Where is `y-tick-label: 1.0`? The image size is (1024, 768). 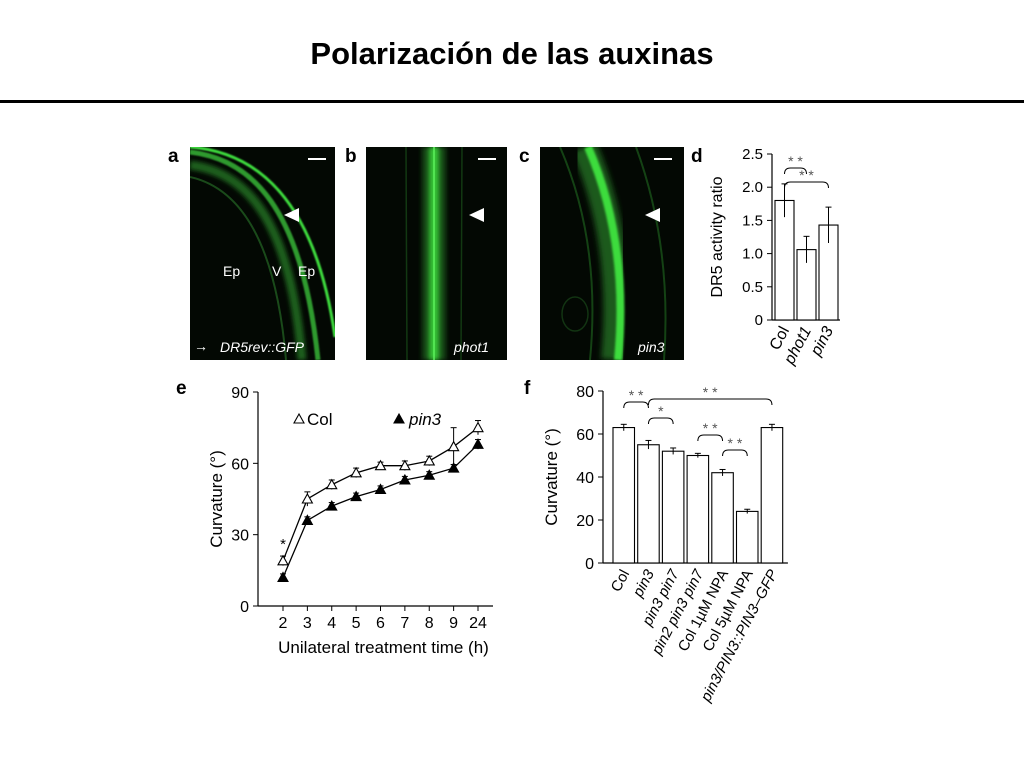
y-tick-label: 1.0 is located at coordinates (752, 254).